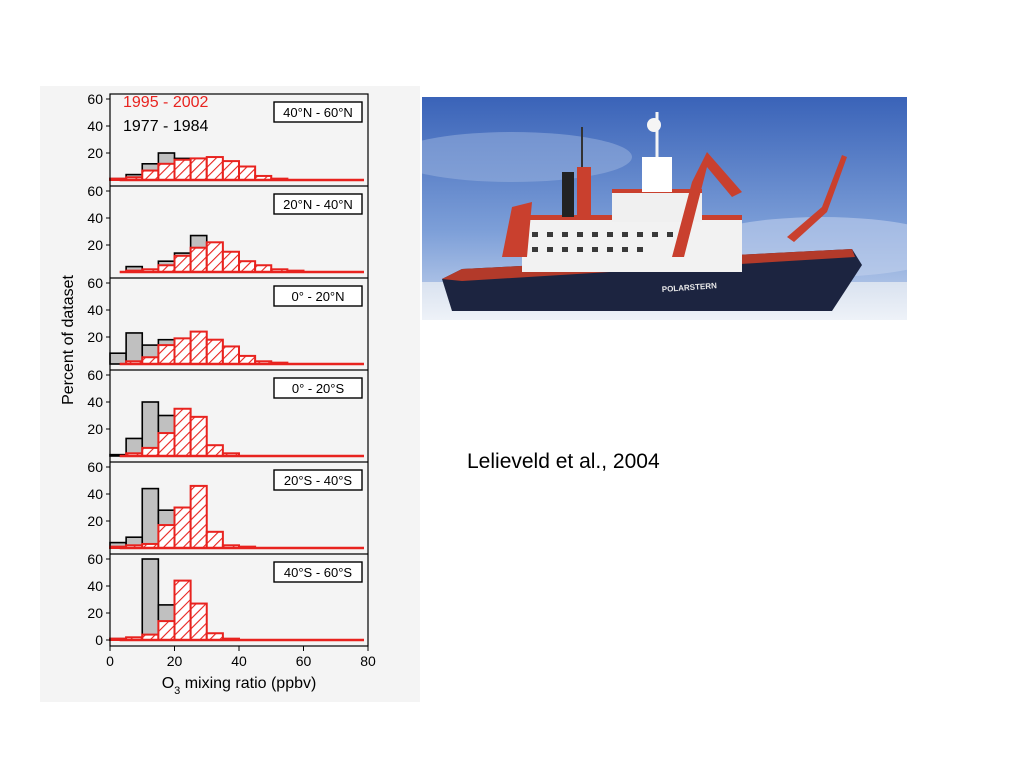 The image size is (1024, 768). Describe the element at coordinates (690, 287) in the screenshot. I see `svg-text: POLARSTERN` at that location.